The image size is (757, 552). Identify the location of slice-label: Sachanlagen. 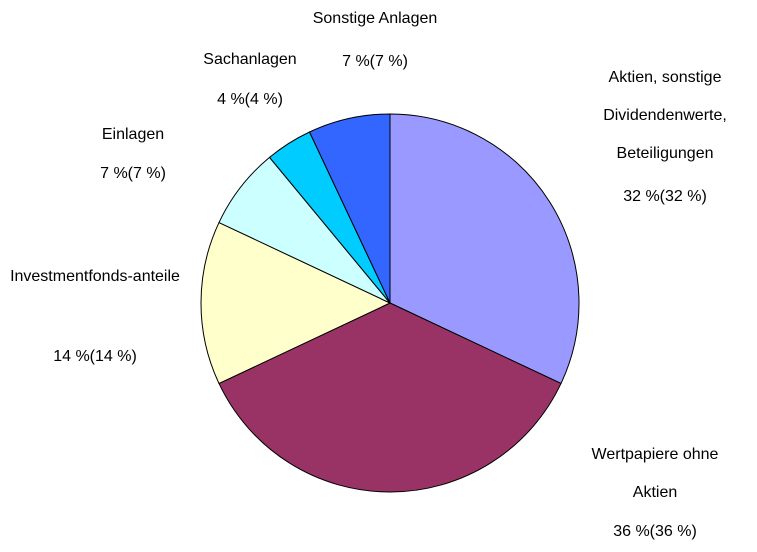
(250, 59).